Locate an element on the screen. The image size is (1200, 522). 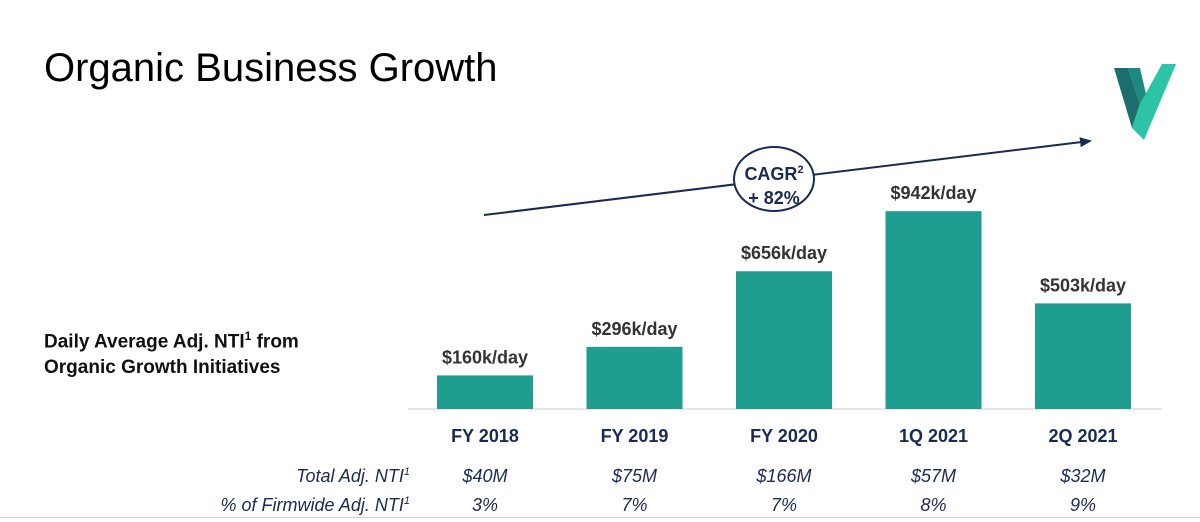
x-tick-label-4: 2Q 2021 is located at coordinates (1082, 436).